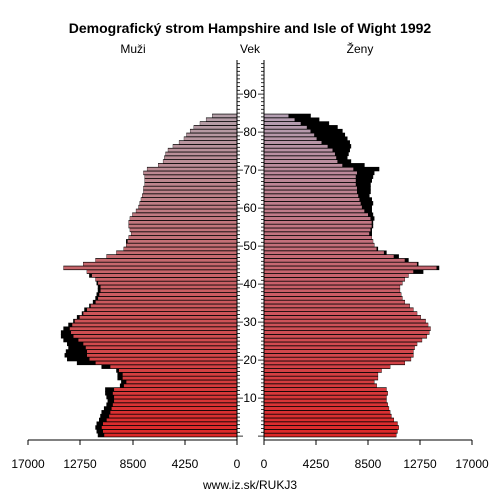  I want to click on x-tick-label-right-0: 0, so click(264, 464).